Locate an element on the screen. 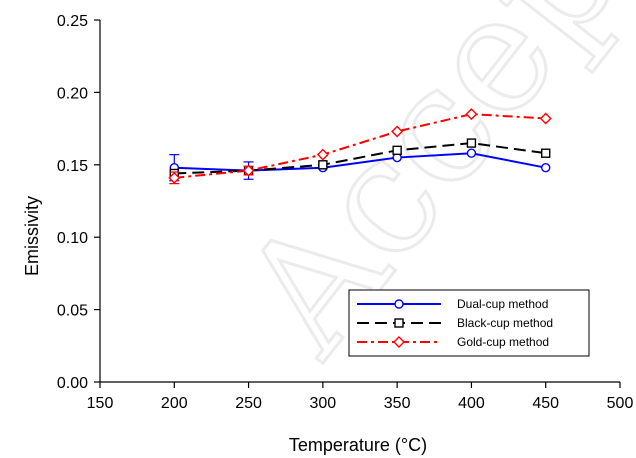 The width and height of the screenshot is (636, 458). x-axis-label: Temperature (°C) is located at coordinates (358, 445).